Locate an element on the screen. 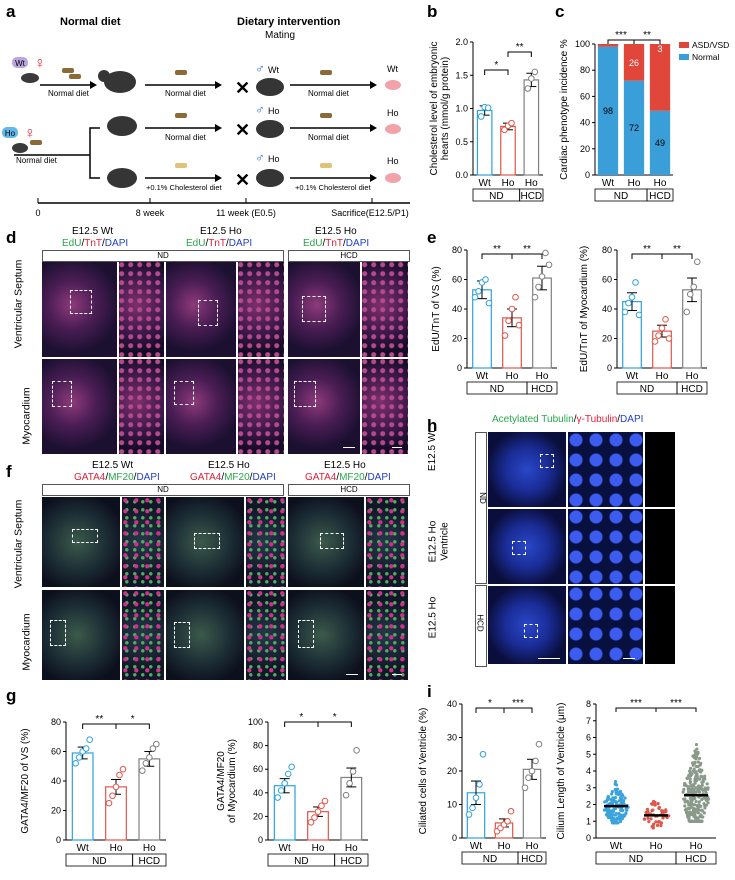  d-vs-hcd-zoom is located at coordinates (385, 309).